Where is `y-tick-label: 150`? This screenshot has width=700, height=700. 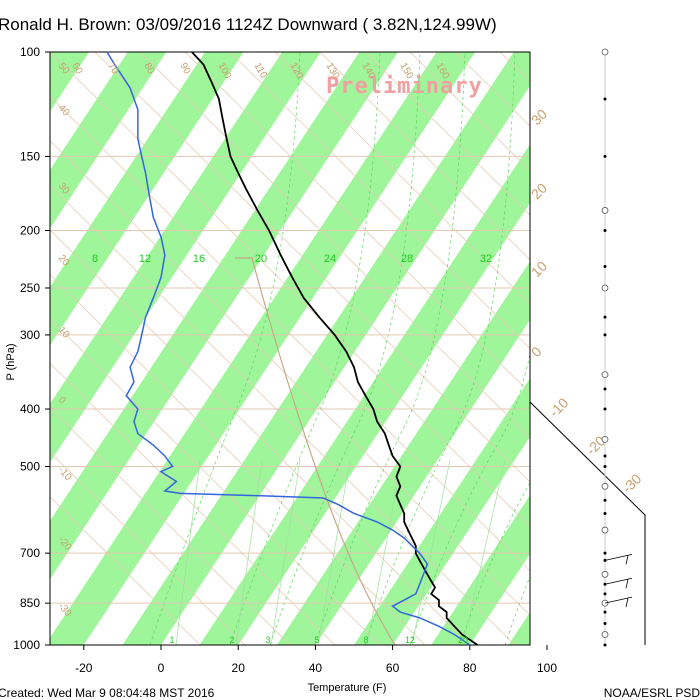 y-tick-label: 150 is located at coordinates (30, 156).